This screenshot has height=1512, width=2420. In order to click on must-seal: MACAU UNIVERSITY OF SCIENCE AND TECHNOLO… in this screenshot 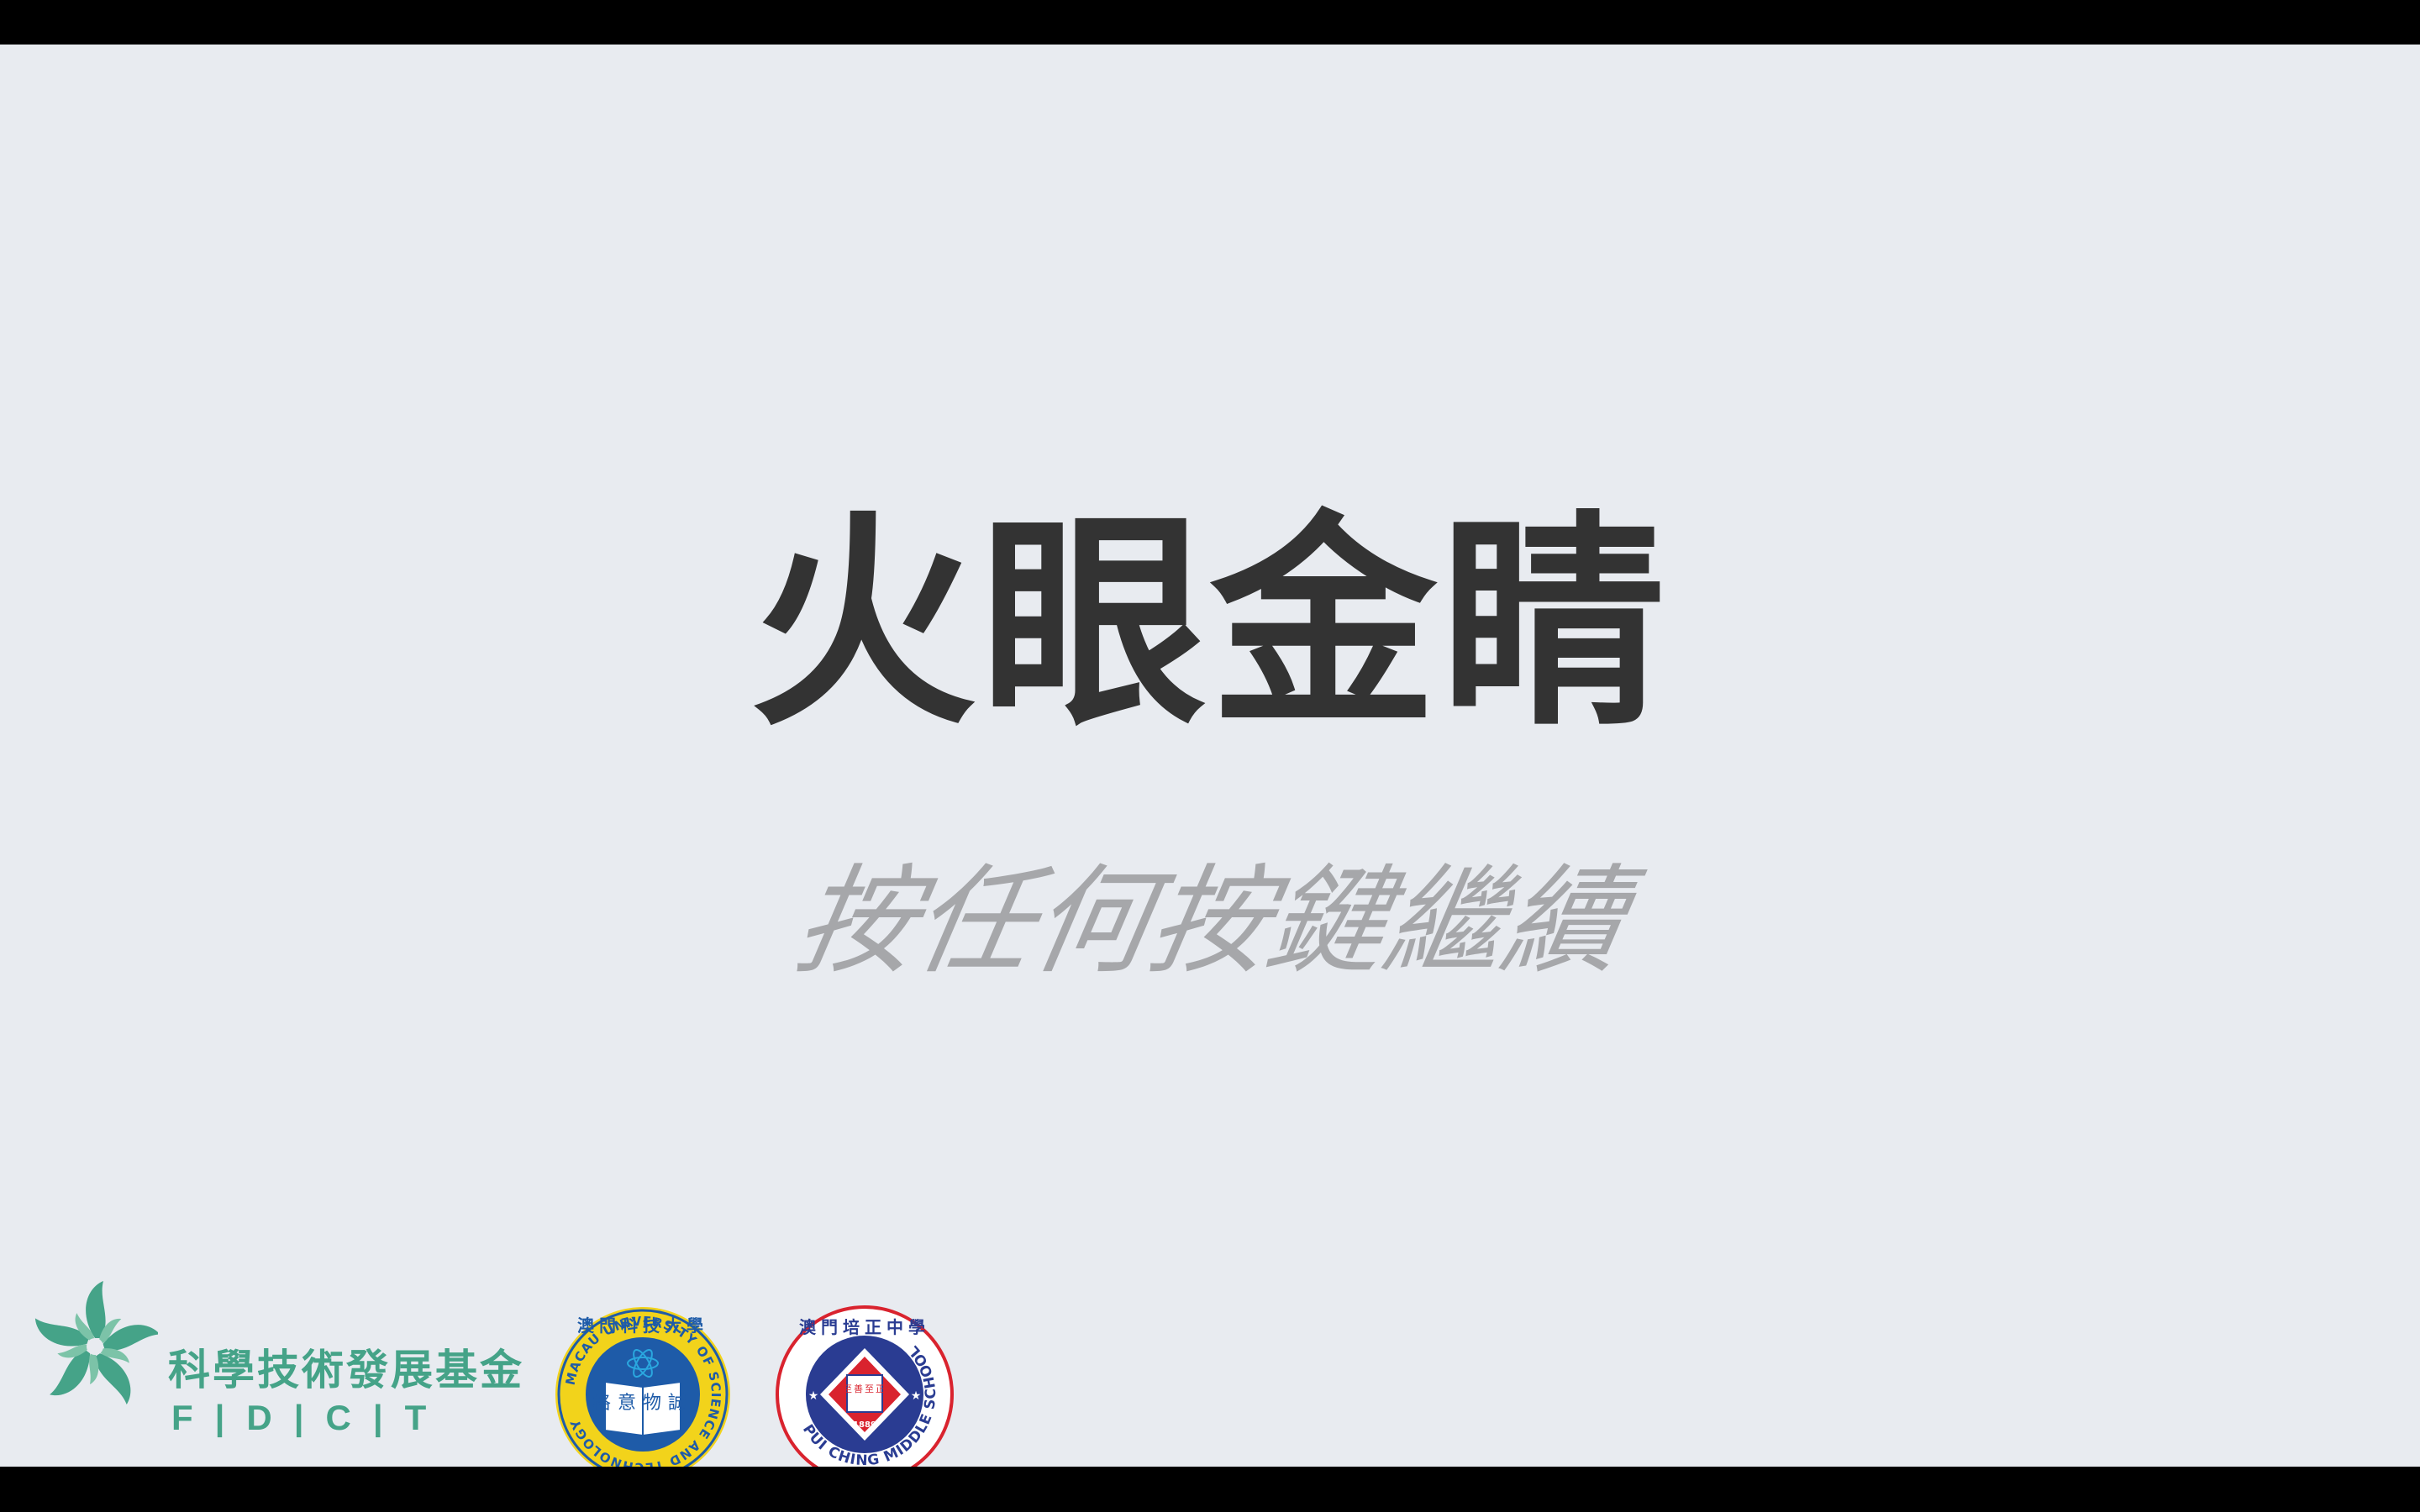, I will do `click(643, 1386)`.